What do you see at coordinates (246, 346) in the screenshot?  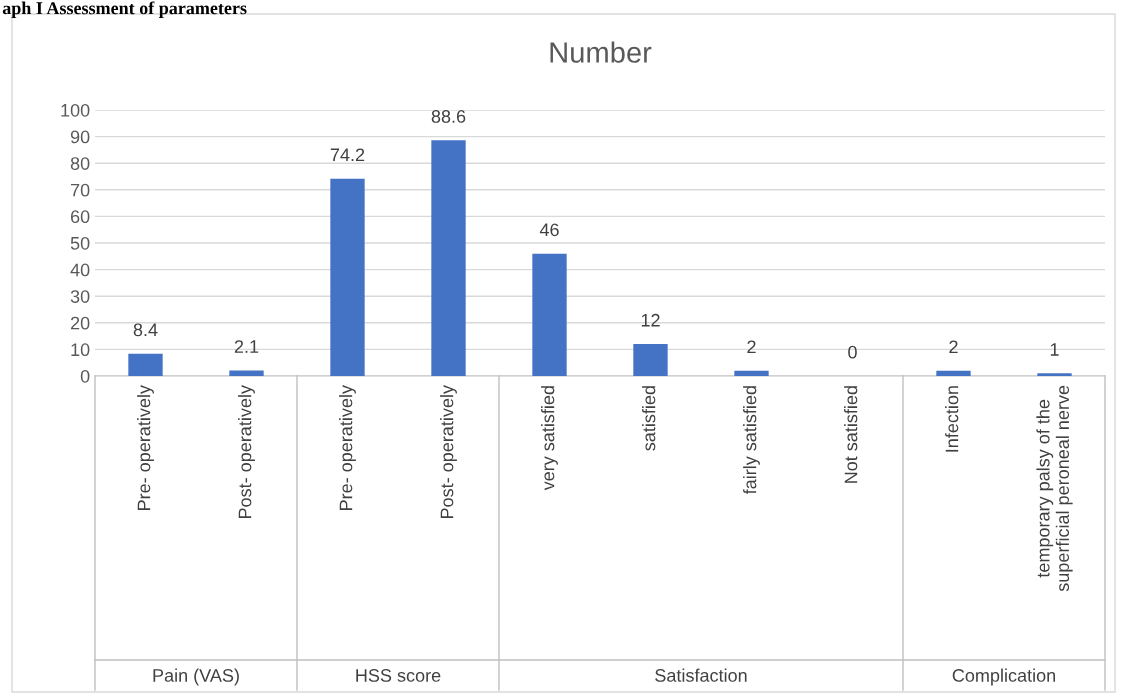 I see `data-label: 2.1` at bounding box center [246, 346].